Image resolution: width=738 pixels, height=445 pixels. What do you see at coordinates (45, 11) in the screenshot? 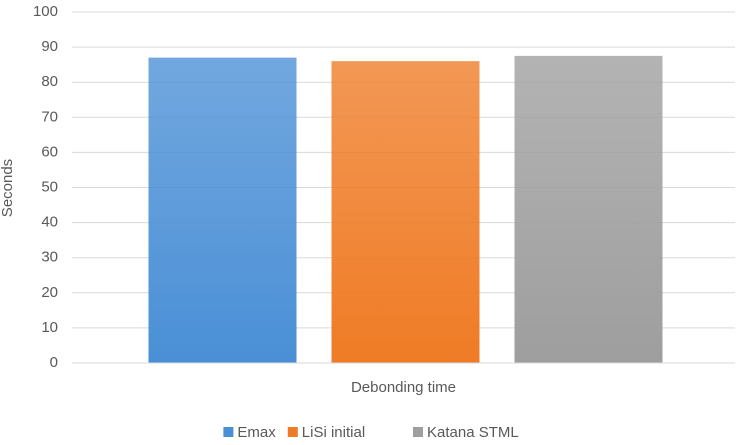
I see `y-tick-label: 100` at bounding box center [45, 11].